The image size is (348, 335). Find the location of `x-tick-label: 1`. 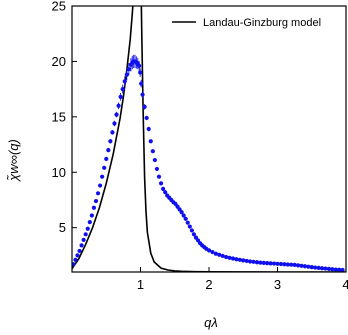

x-tick-label: 1 is located at coordinates (140, 284).